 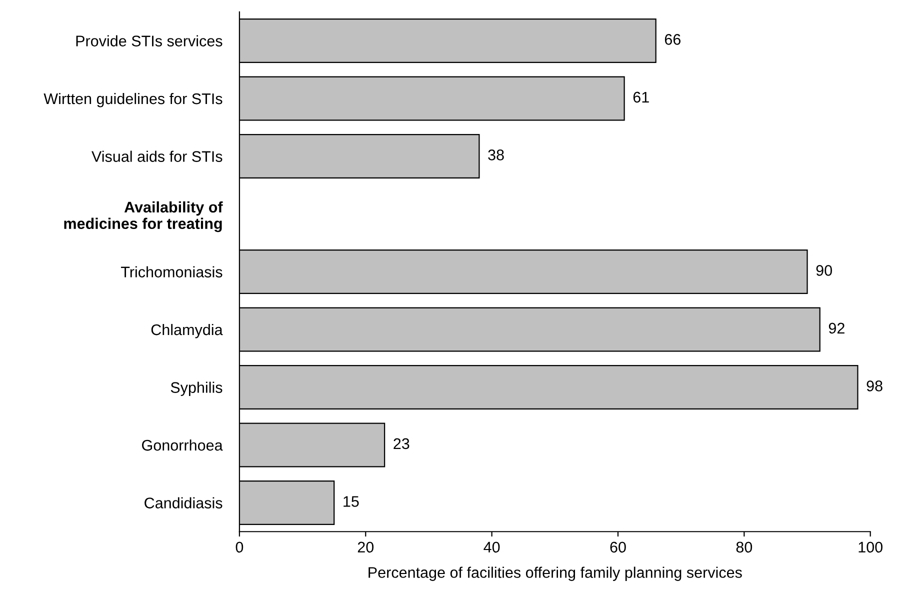 I want to click on x-tick-label: 40, so click(x=492, y=547).